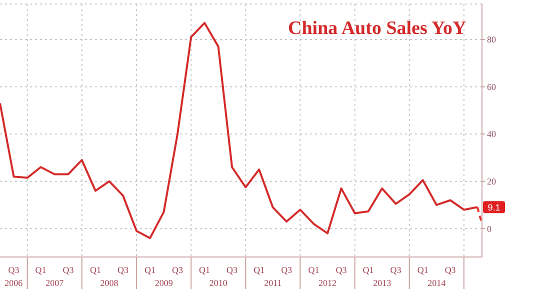 The height and width of the screenshot is (293, 540). I want to click on y-tick-label: 80, so click(491, 39).